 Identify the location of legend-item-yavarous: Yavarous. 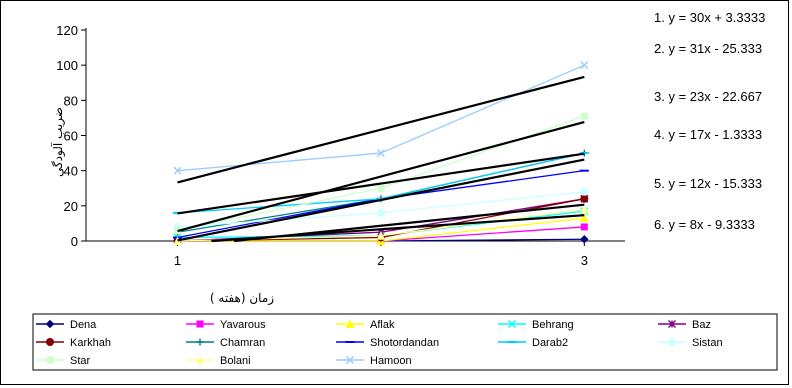
(226, 325).